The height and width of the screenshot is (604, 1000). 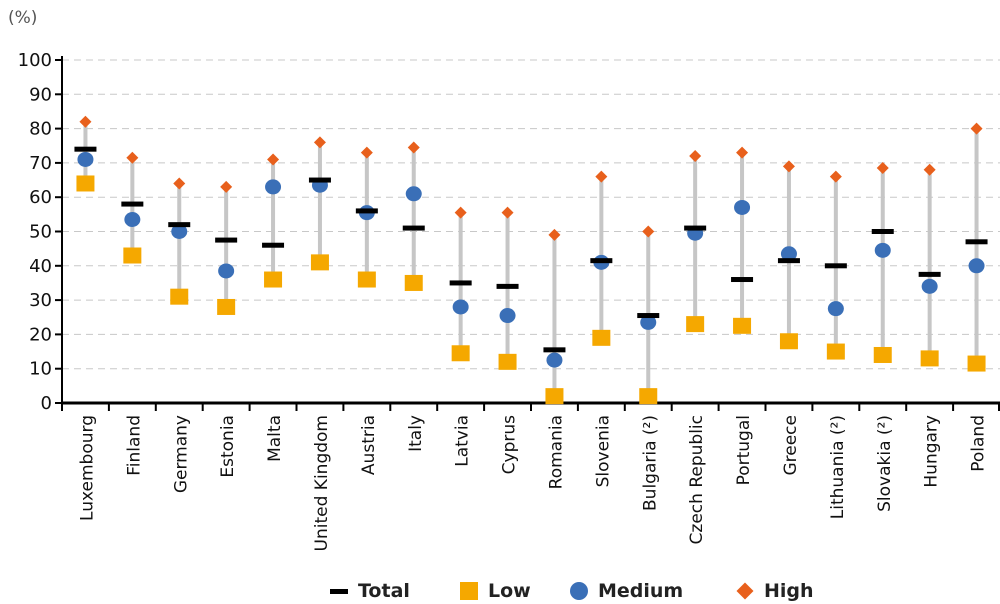 I want to click on x-category-label: Romania, so click(x=556, y=452).